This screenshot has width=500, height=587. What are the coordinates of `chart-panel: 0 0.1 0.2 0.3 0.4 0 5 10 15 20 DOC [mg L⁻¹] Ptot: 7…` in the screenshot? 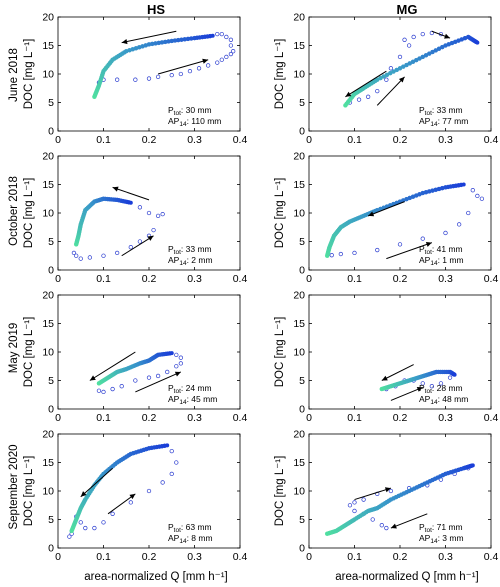 It's located at (386, 496).